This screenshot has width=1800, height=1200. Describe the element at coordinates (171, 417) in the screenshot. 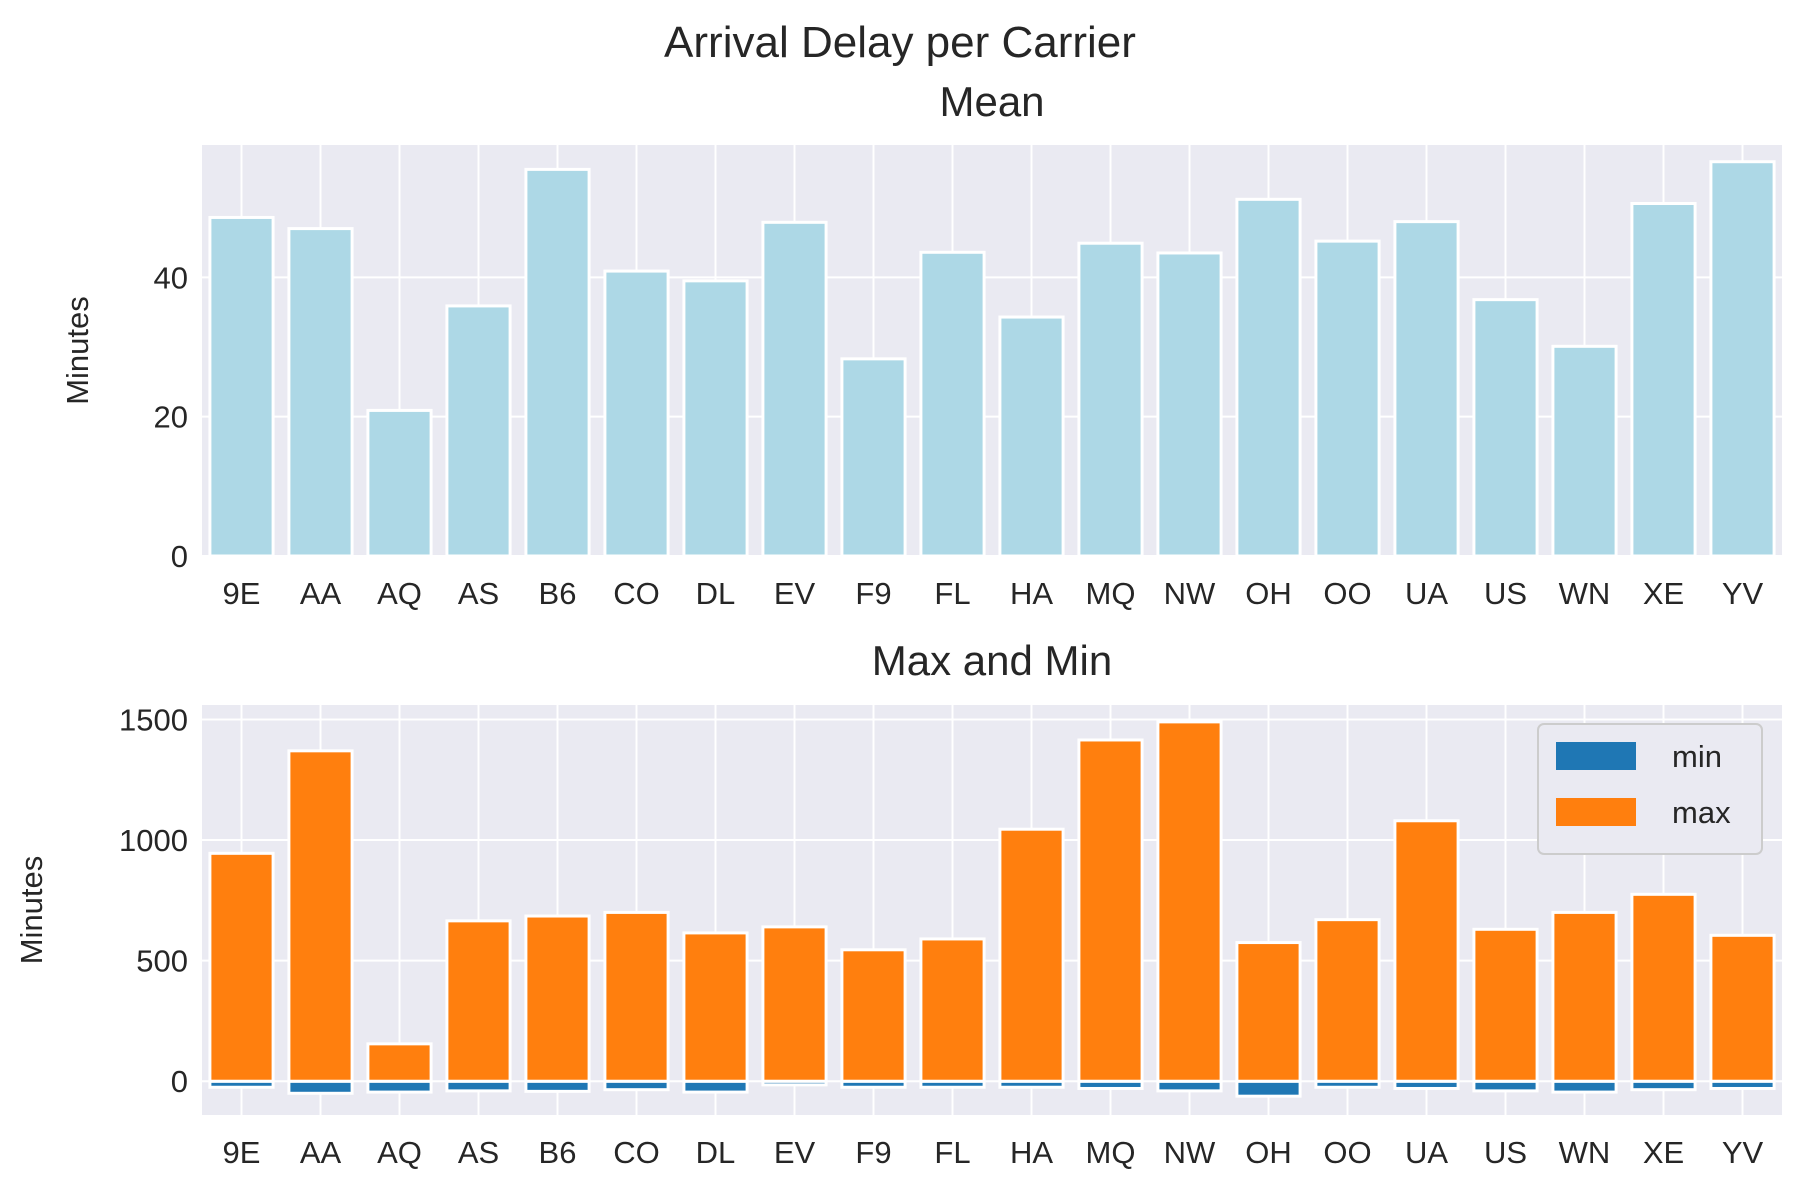

I see `y-tick-label: 20` at that location.